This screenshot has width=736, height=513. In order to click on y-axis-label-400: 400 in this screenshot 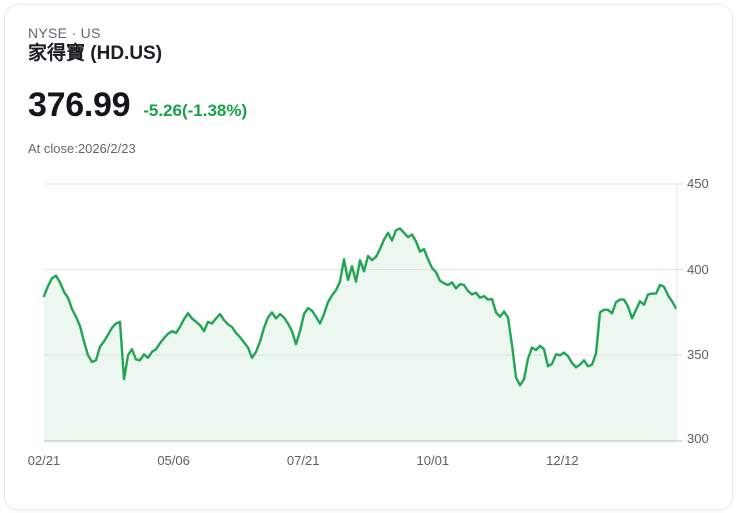, I will do `click(698, 269)`.